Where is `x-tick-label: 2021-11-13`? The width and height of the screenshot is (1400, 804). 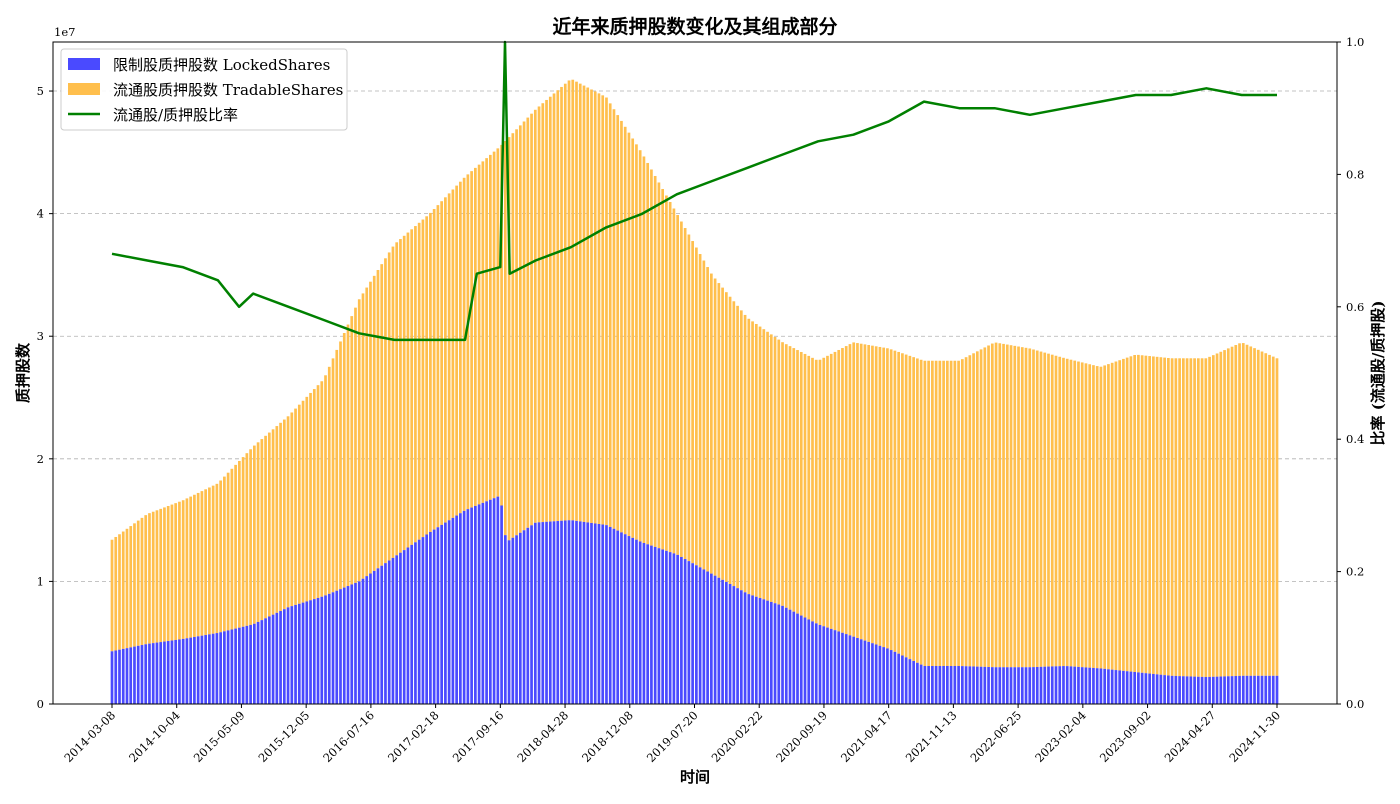
x-tick-label: 2021-11-13 is located at coordinates (931, 736).